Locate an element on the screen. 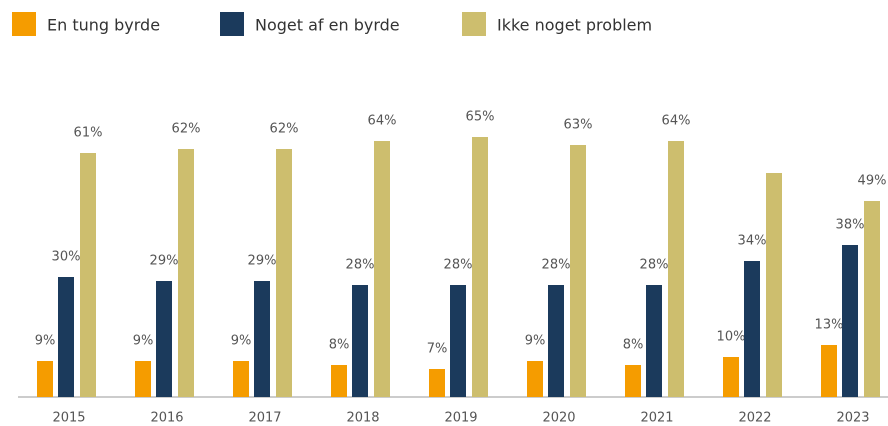  data-label: 49% is located at coordinates (872, 181).